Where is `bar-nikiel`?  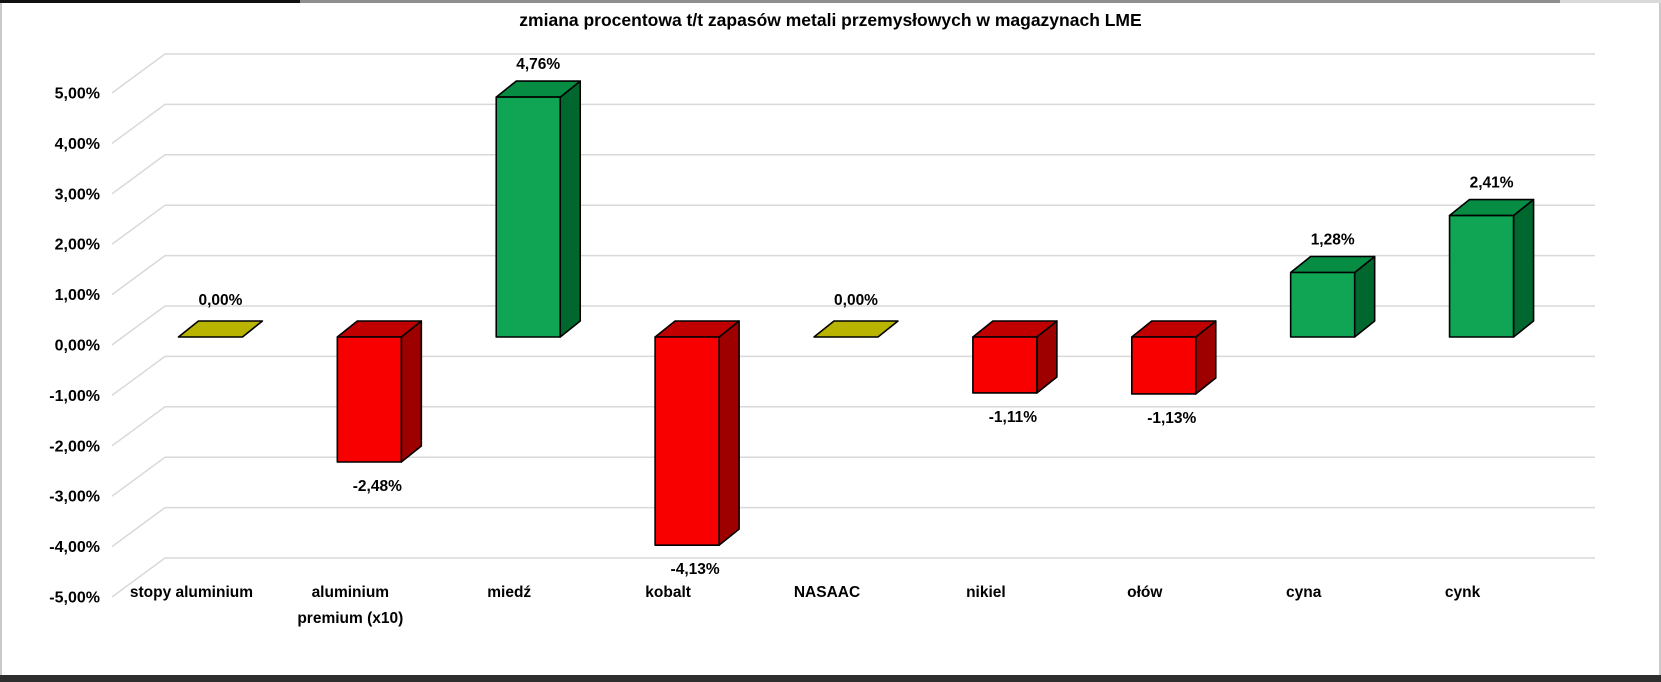 bar-nikiel is located at coordinates (1005, 365).